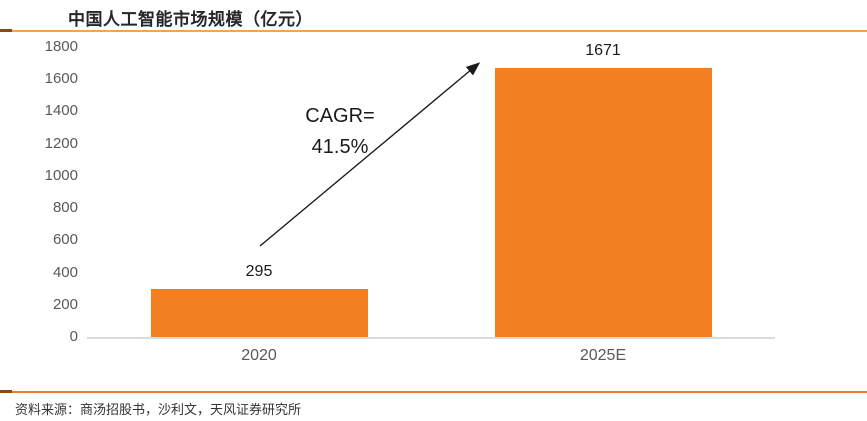  Describe the element at coordinates (158, 409) in the screenshot. I see `source-attribution: 资料来源：商汤招股书，沙利文，天风证券研究所` at that location.